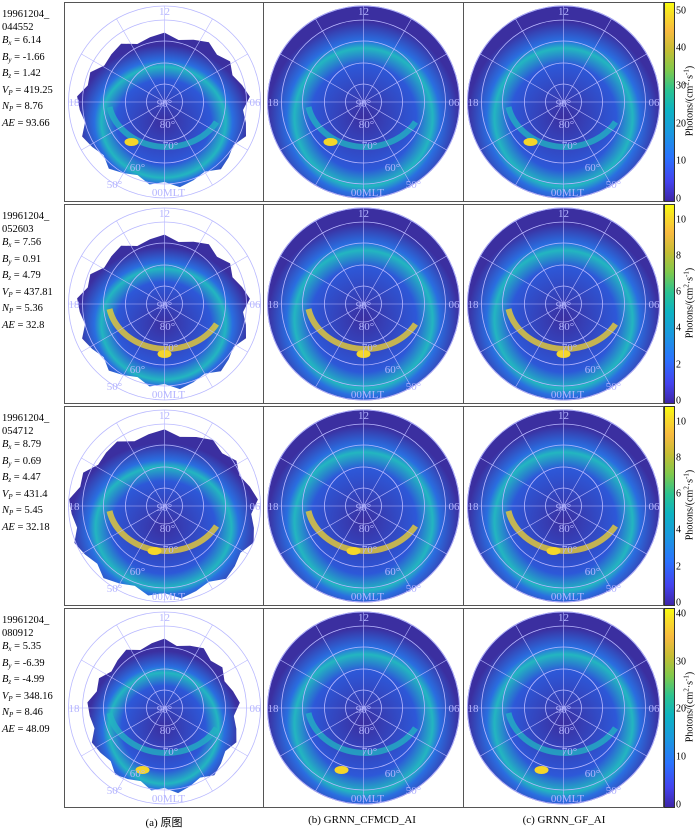 The image size is (700, 831). I want to click on event-id: 19961204_ 044552, so click(26, 21).